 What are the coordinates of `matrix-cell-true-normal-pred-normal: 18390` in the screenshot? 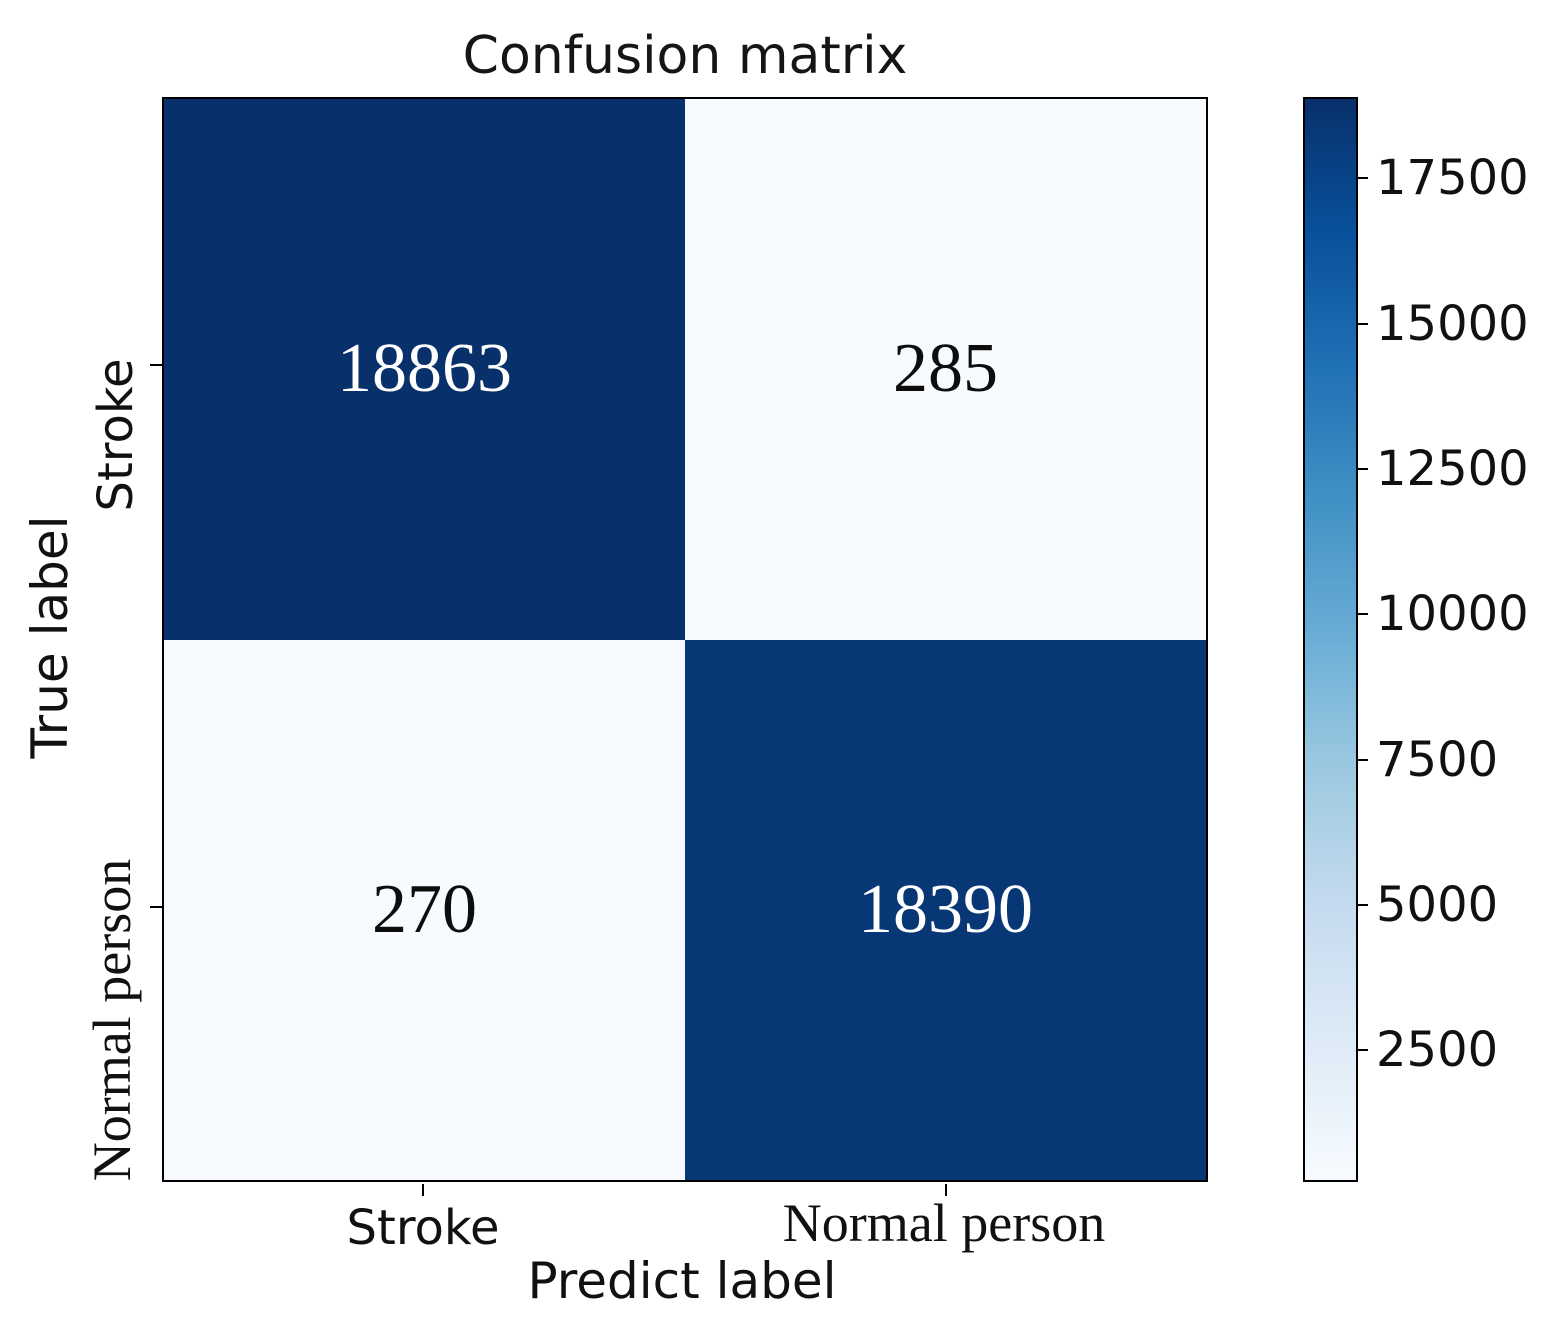 It's located at (945, 909).